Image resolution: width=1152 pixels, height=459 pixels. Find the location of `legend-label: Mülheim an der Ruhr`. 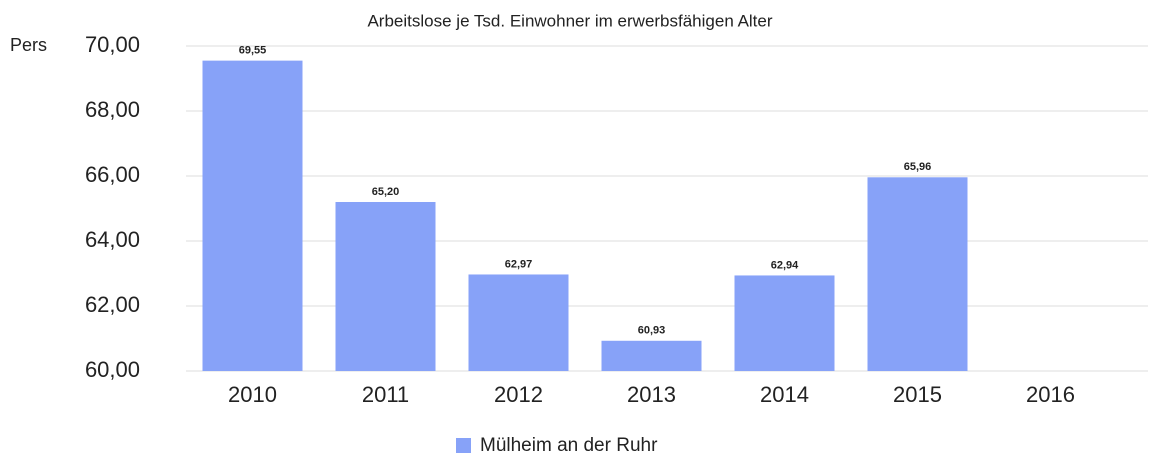

legend-label: Mülheim an der Ruhr is located at coordinates (569, 445).